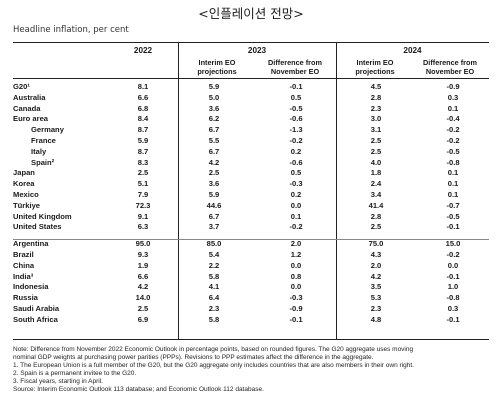  I want to click on cell-2022: 9.3, so click(143, 254).